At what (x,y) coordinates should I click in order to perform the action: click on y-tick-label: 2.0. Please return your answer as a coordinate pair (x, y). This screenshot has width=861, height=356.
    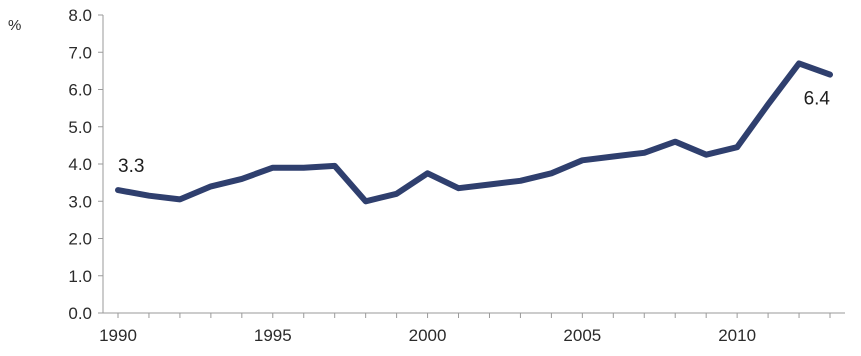
    Looking at the image, I should click on (80, 239).